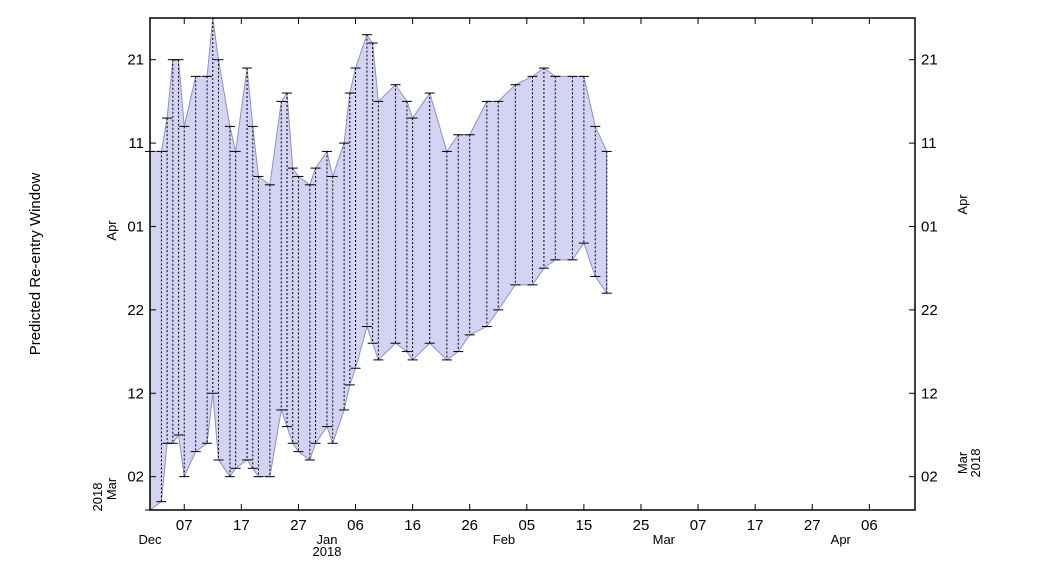 Image resolution: width=1038 pixels, height=576 pixels. Describe the element at coordinates (136, 143) in the screenshot. I see `y-tick-label: 11` at that location.